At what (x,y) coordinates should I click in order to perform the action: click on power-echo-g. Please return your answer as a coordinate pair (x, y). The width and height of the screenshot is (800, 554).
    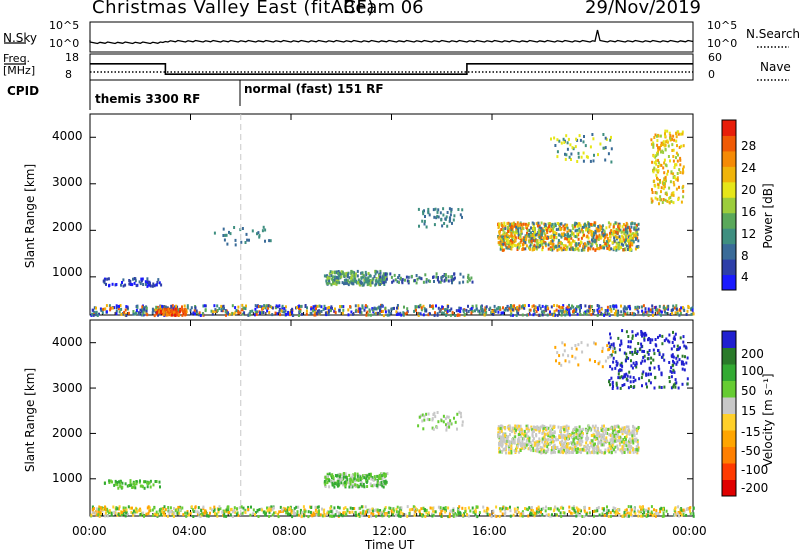
    Looking at the image, I should click on (581, 148).